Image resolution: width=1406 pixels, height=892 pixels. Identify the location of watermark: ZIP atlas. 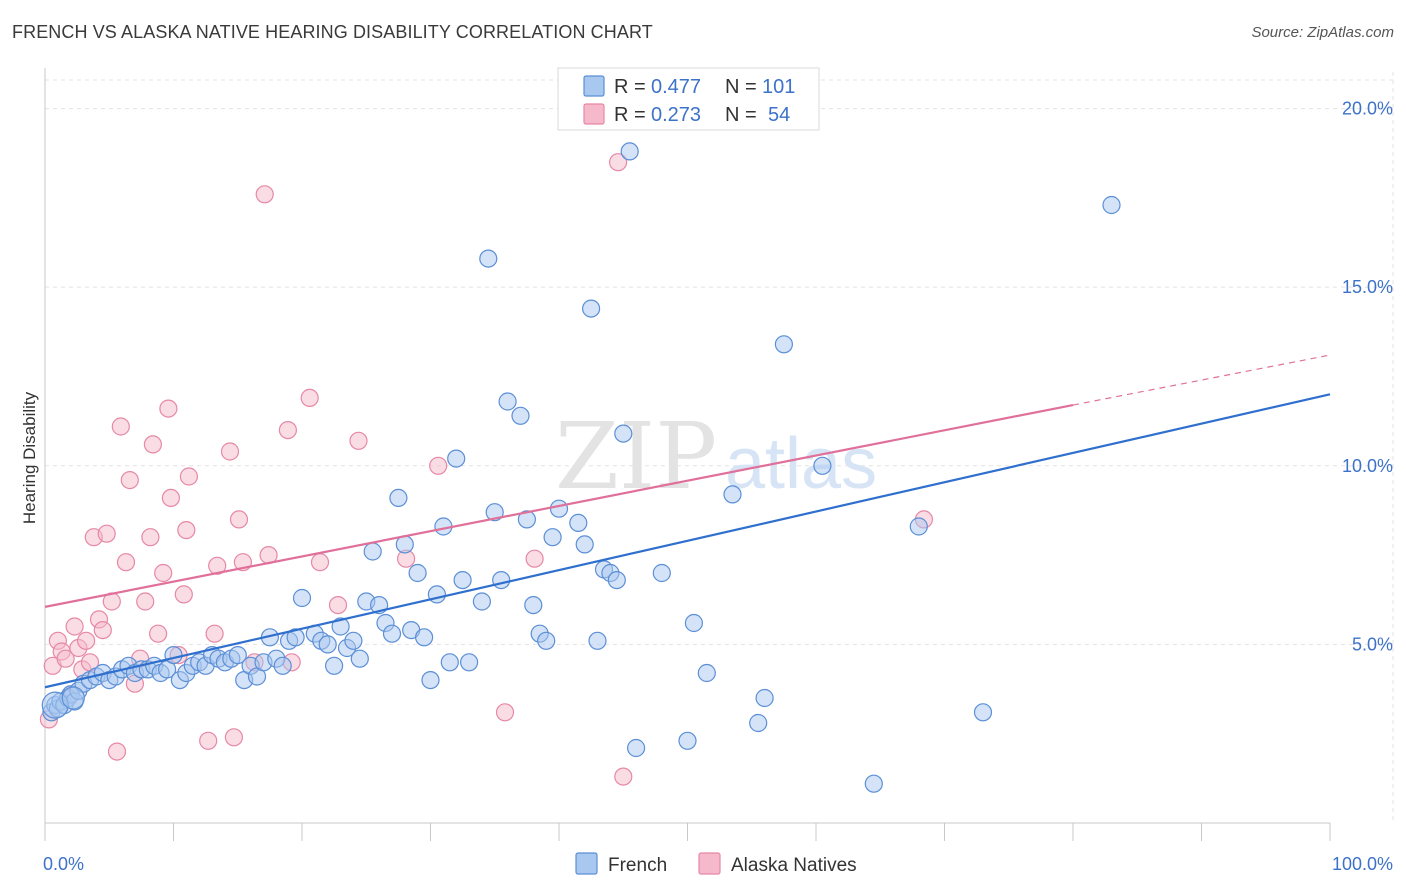
(716, 456).